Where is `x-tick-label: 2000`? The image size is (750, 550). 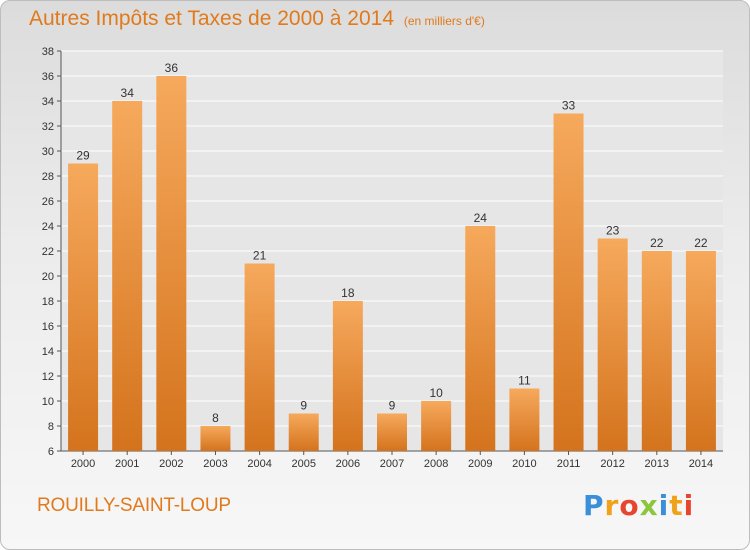 x-tick-label: 2000 is located at coordinates (83, 464).